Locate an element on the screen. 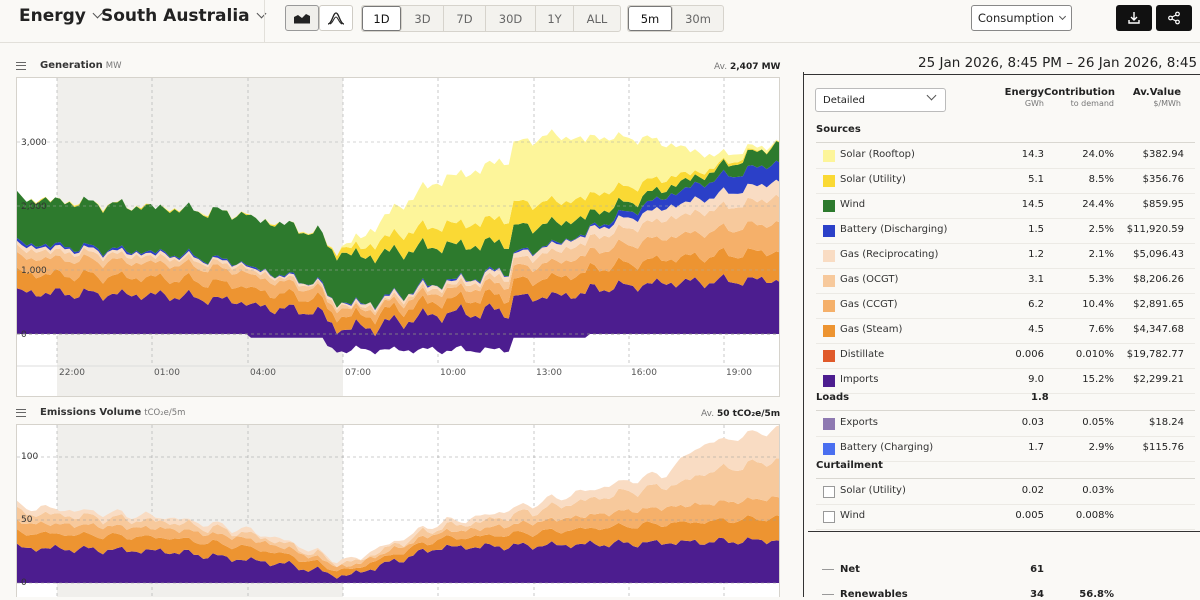 This screenshot has width=1200, height=600. emissions-panel-header: Emissions Volume tCO₂e/5m is located at coordinates (100, 412).